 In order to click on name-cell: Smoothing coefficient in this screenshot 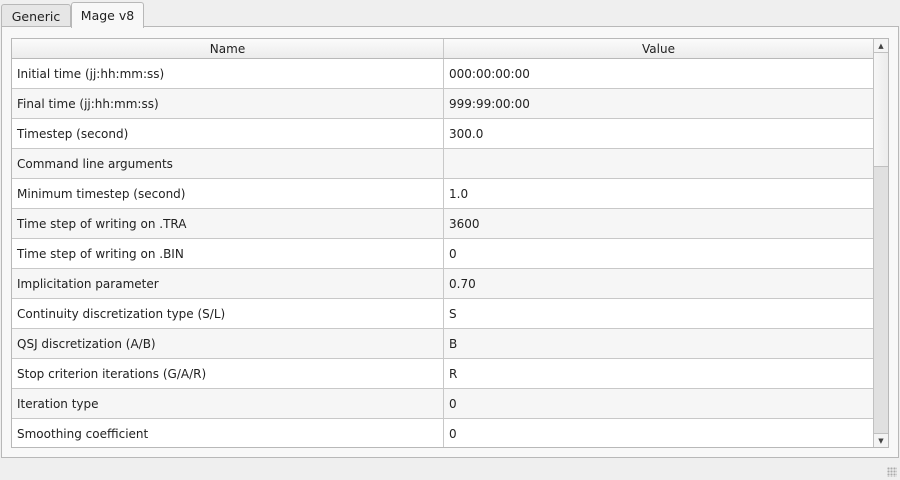, I will do `click(228, 433)`.